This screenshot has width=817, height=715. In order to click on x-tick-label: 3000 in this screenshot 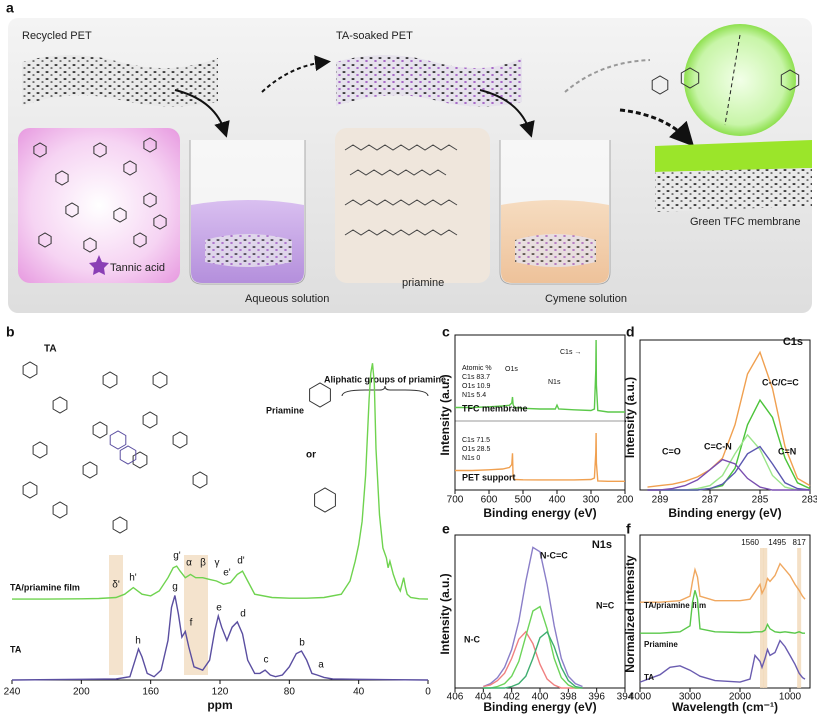, I will do `click(690, 697)`.